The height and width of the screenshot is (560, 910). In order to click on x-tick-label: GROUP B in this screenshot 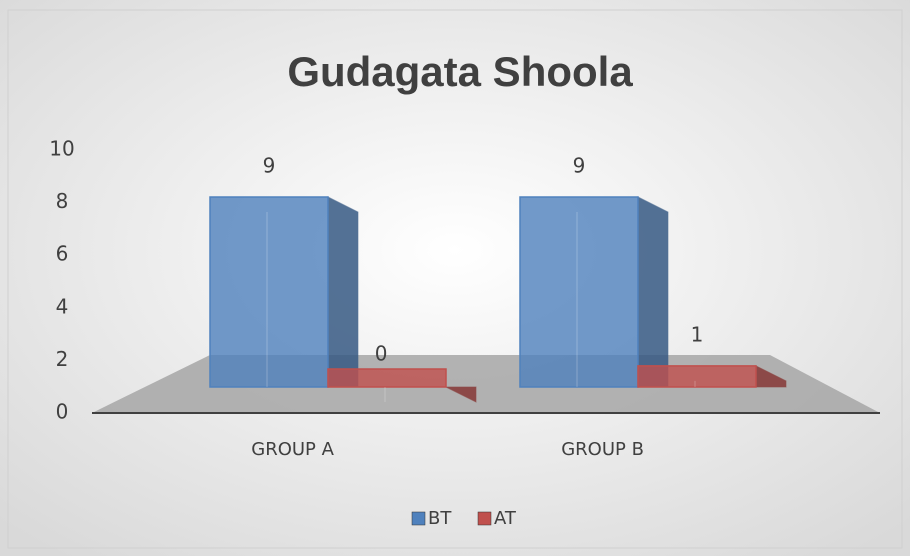, I will do `click(602, 449)`.